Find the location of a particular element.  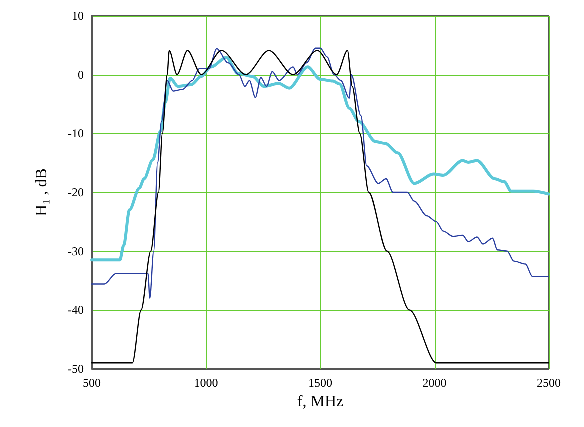

y-tick-label: -40 is located at coordinates (76, 310).